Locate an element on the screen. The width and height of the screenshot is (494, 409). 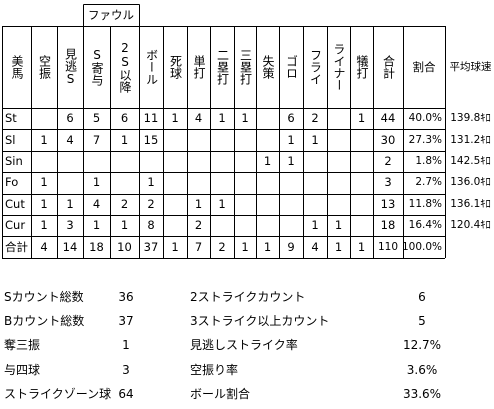
row-label: Sin is located at coordinates (14, 160).